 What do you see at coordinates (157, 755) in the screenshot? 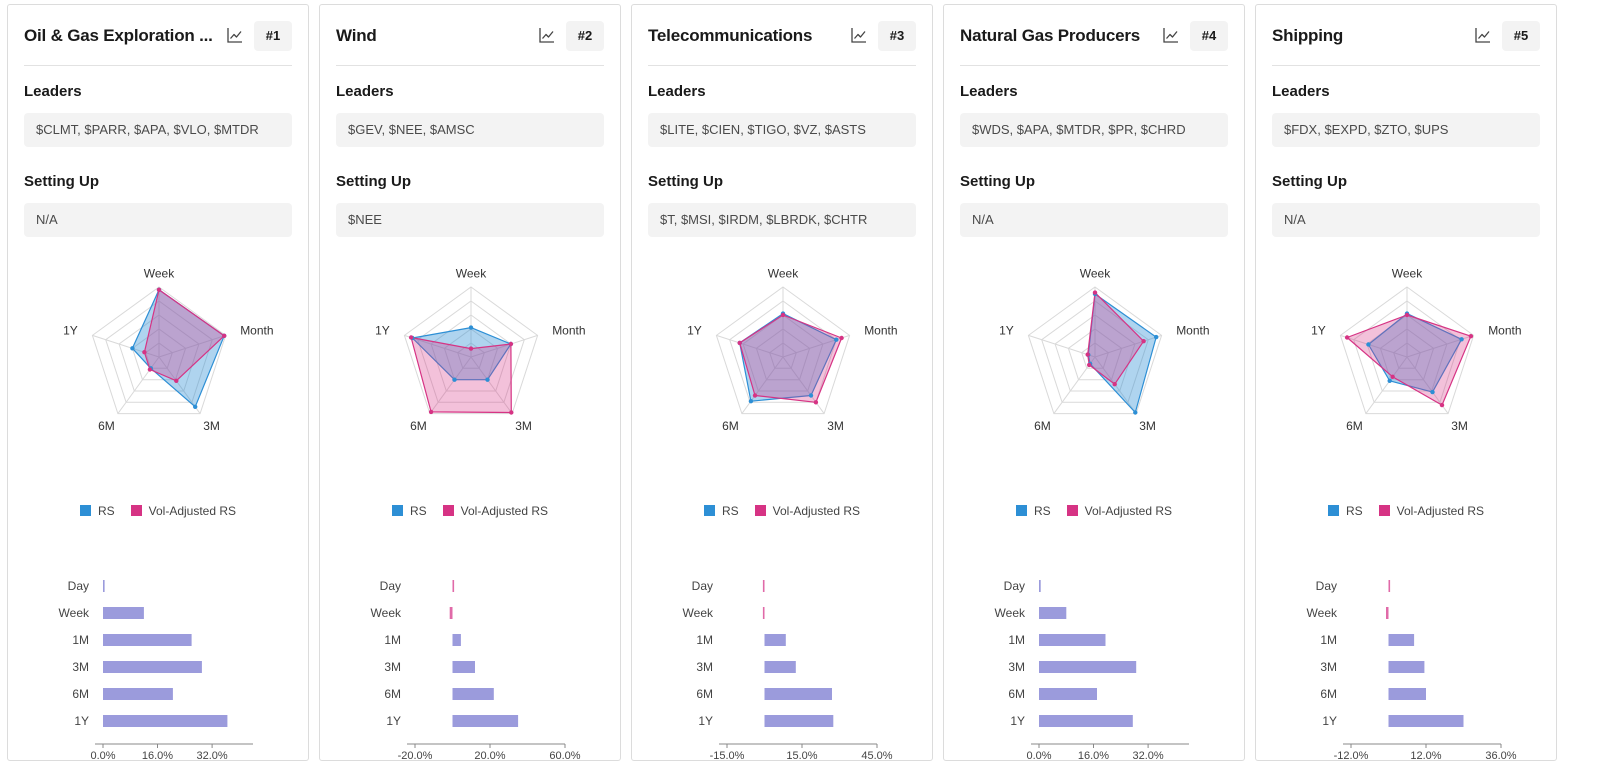
I see `bar-x-tick-label: 16.0%` at bounding box center [157, 755].